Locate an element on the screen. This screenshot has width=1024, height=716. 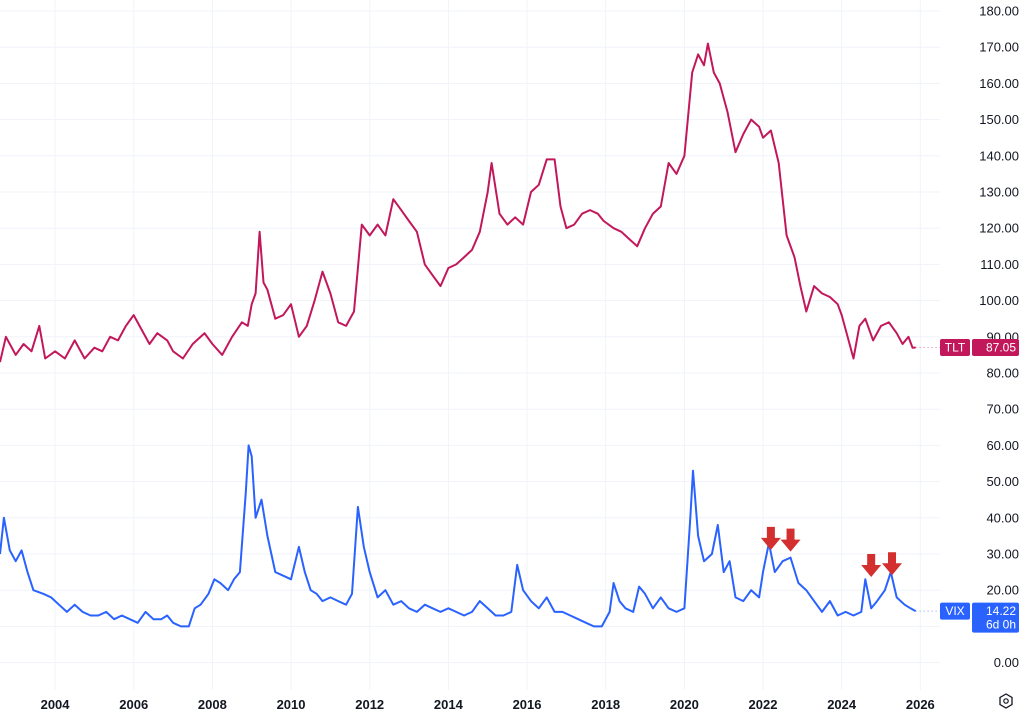
x-tick-label: 2026 is located at coordinates (920, 704).